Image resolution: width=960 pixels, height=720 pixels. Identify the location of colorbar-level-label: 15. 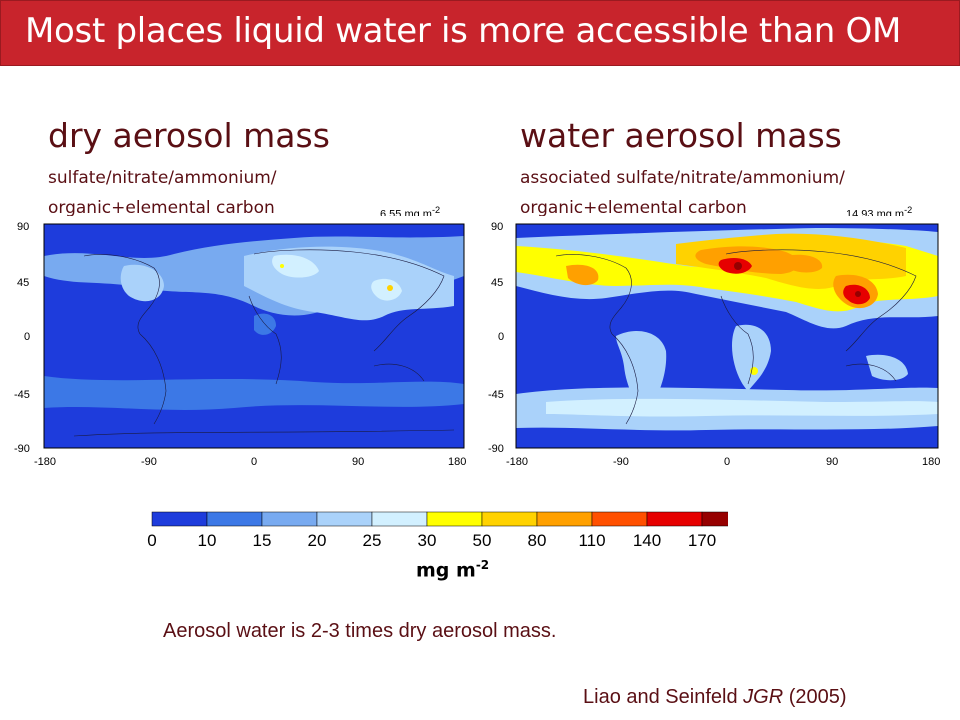
(262, 540).